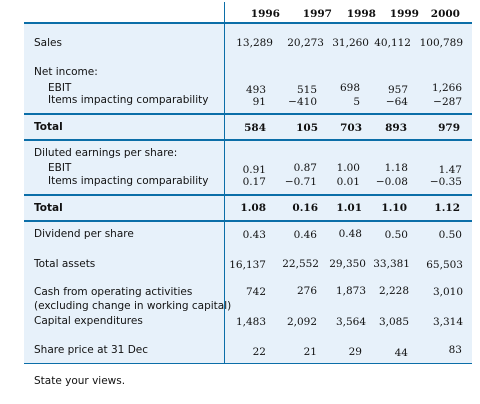 The image size is (480, 404). What do you see at coordinates (300, 182) in the screenshot?
I see `table-cell: −0.71` at bounding box center [300, 182].